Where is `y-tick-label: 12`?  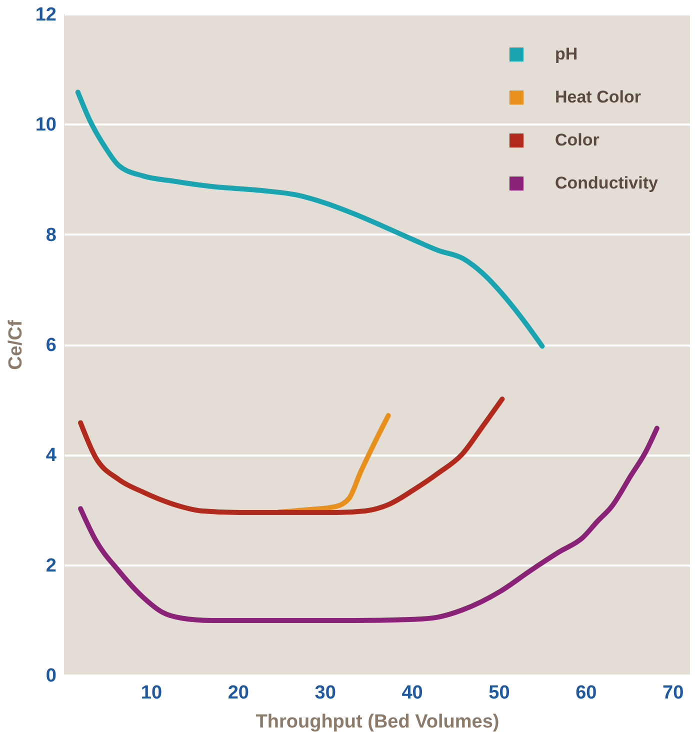 y-tick-label: 12 is located at coordinates (45, 15).